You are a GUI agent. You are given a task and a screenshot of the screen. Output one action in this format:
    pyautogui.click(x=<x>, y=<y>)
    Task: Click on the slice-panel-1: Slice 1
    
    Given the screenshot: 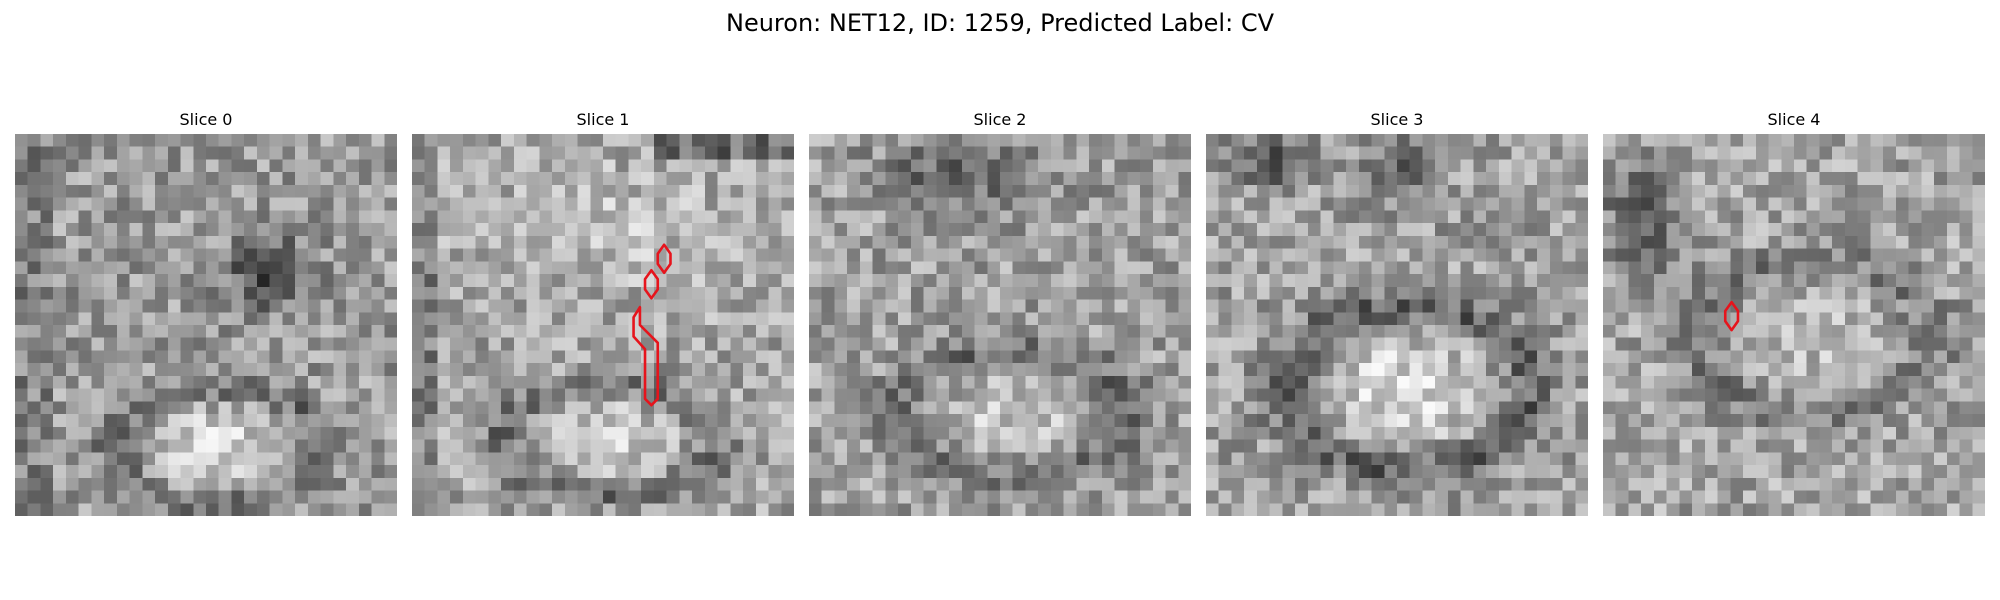 What is the action you would take?
    pyautogui.click(x=603, y=314)
    